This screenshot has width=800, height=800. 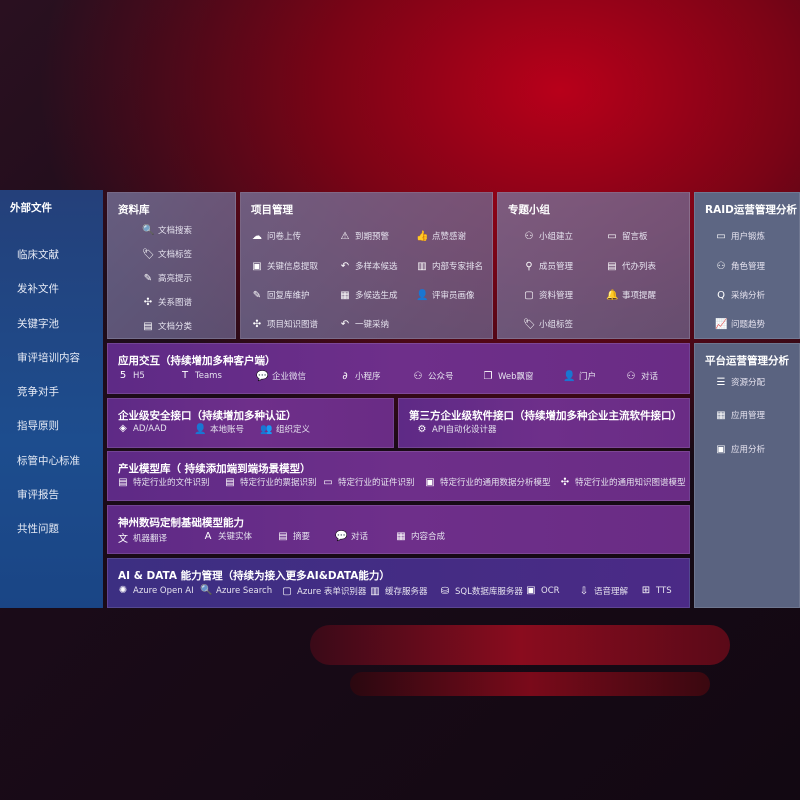 I want to click on sidebar-item: 标管中心标准, so click(x=48, y=461).